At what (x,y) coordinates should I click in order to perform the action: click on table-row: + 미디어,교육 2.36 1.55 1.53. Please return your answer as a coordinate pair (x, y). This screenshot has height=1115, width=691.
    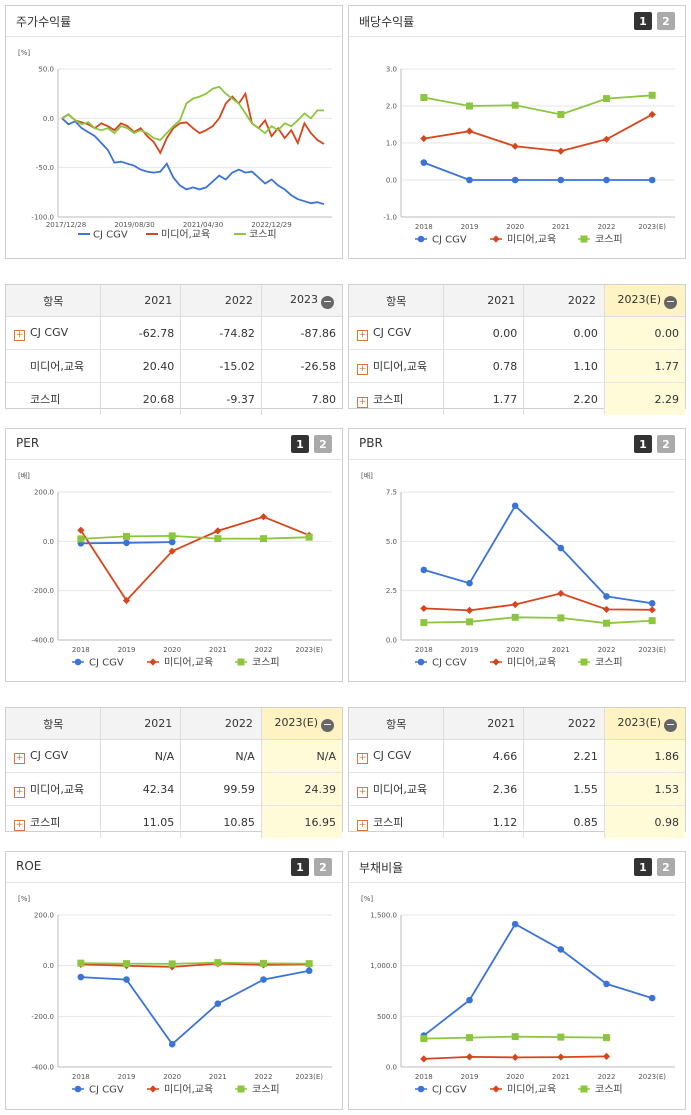
    Looking at the image, I should click on (517, 789).